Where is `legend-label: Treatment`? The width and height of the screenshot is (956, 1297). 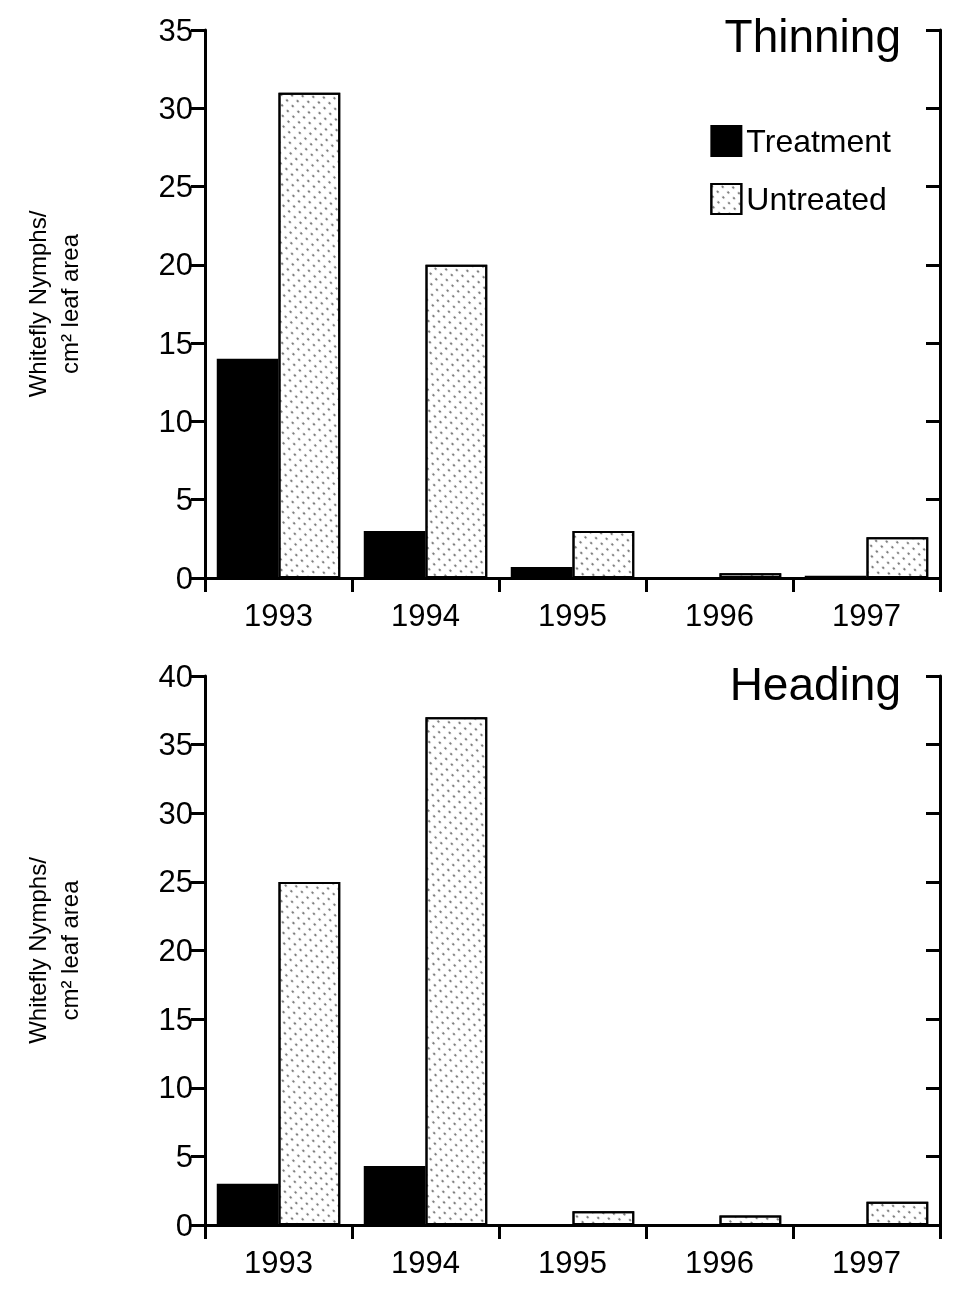 legend-label: Treatment is located at coordinates (819, 141).